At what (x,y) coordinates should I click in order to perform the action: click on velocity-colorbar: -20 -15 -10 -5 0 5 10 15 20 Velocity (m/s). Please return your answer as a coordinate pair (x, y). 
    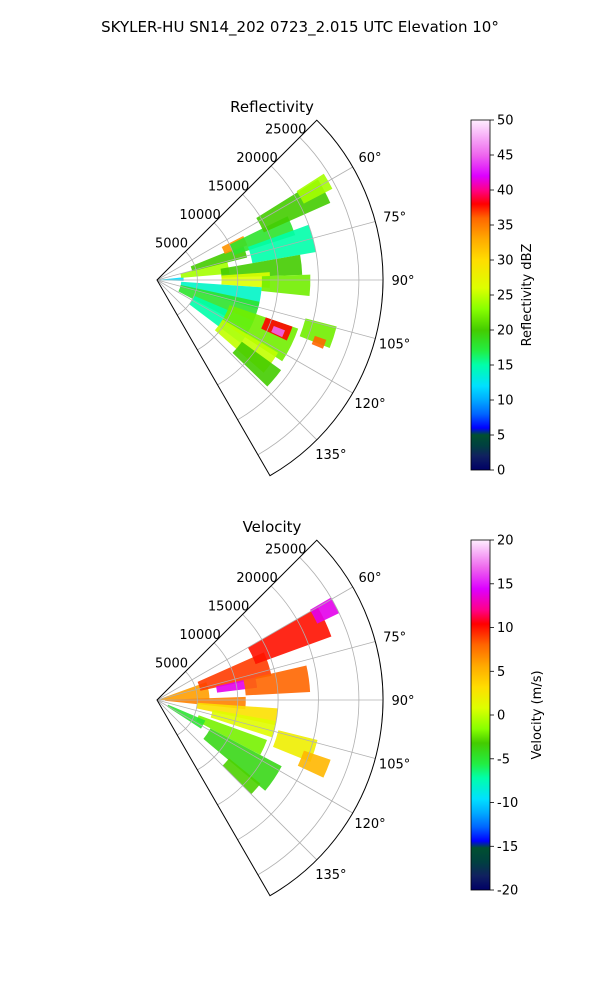
    Looking at the image, I should click on (507, 716).